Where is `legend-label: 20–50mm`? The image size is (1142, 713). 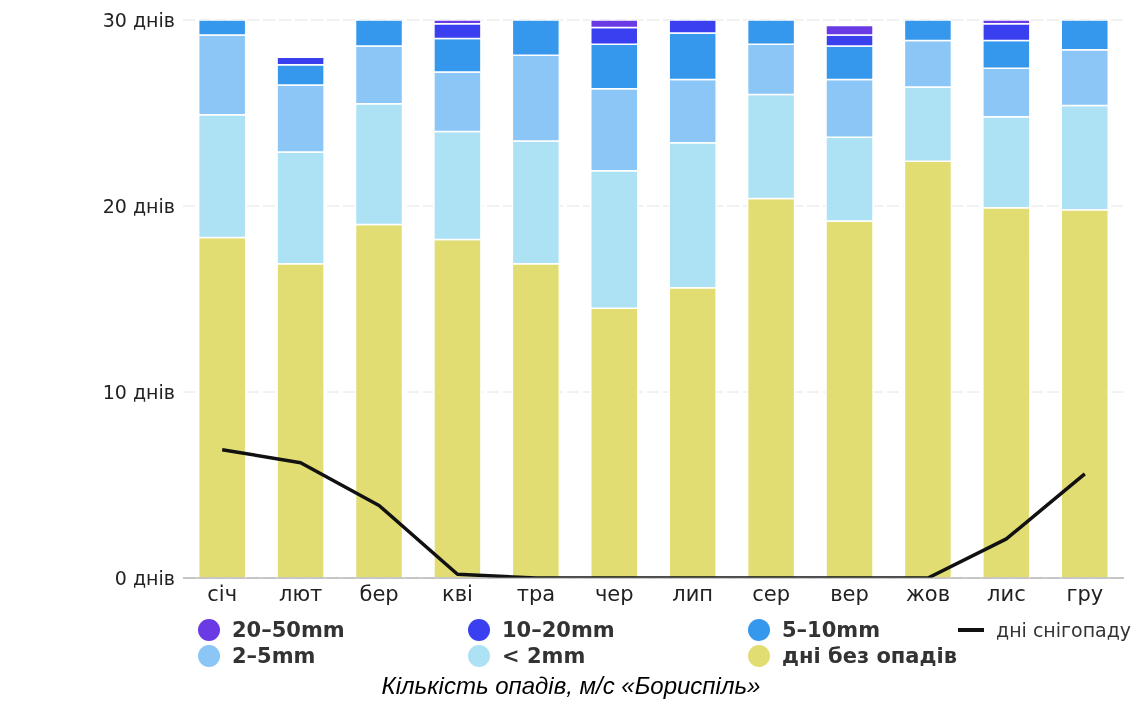
legend-label: 20–50mm is located at coordinates (288, 630).